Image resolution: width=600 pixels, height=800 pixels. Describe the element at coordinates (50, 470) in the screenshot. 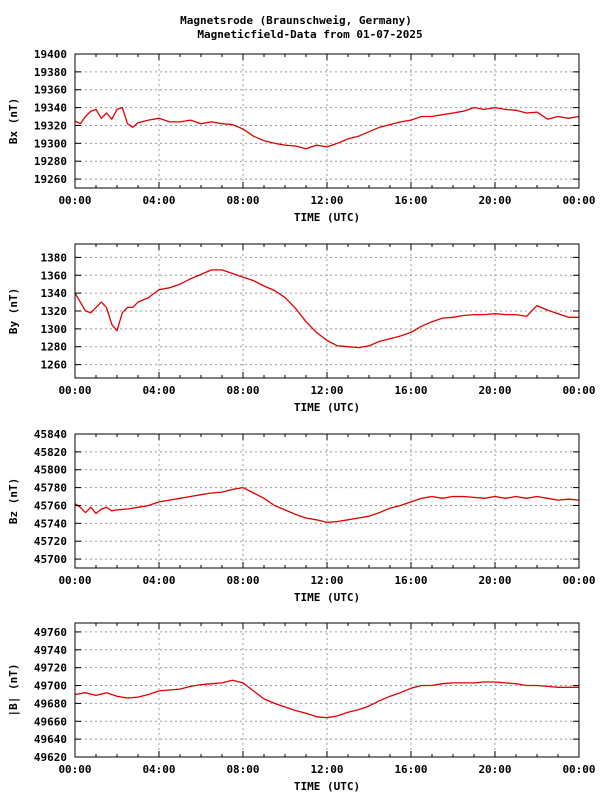

I see `bz-y-tick-label: 45800` at that location.